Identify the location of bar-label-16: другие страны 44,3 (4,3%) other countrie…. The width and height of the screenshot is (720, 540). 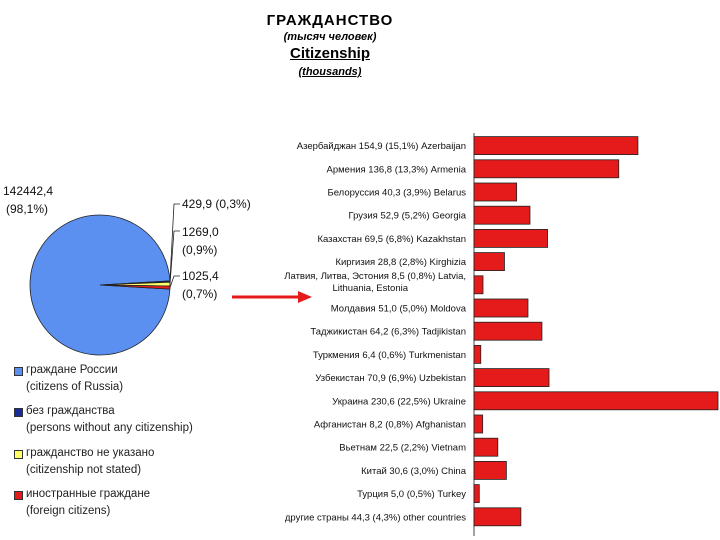
(375, 517).